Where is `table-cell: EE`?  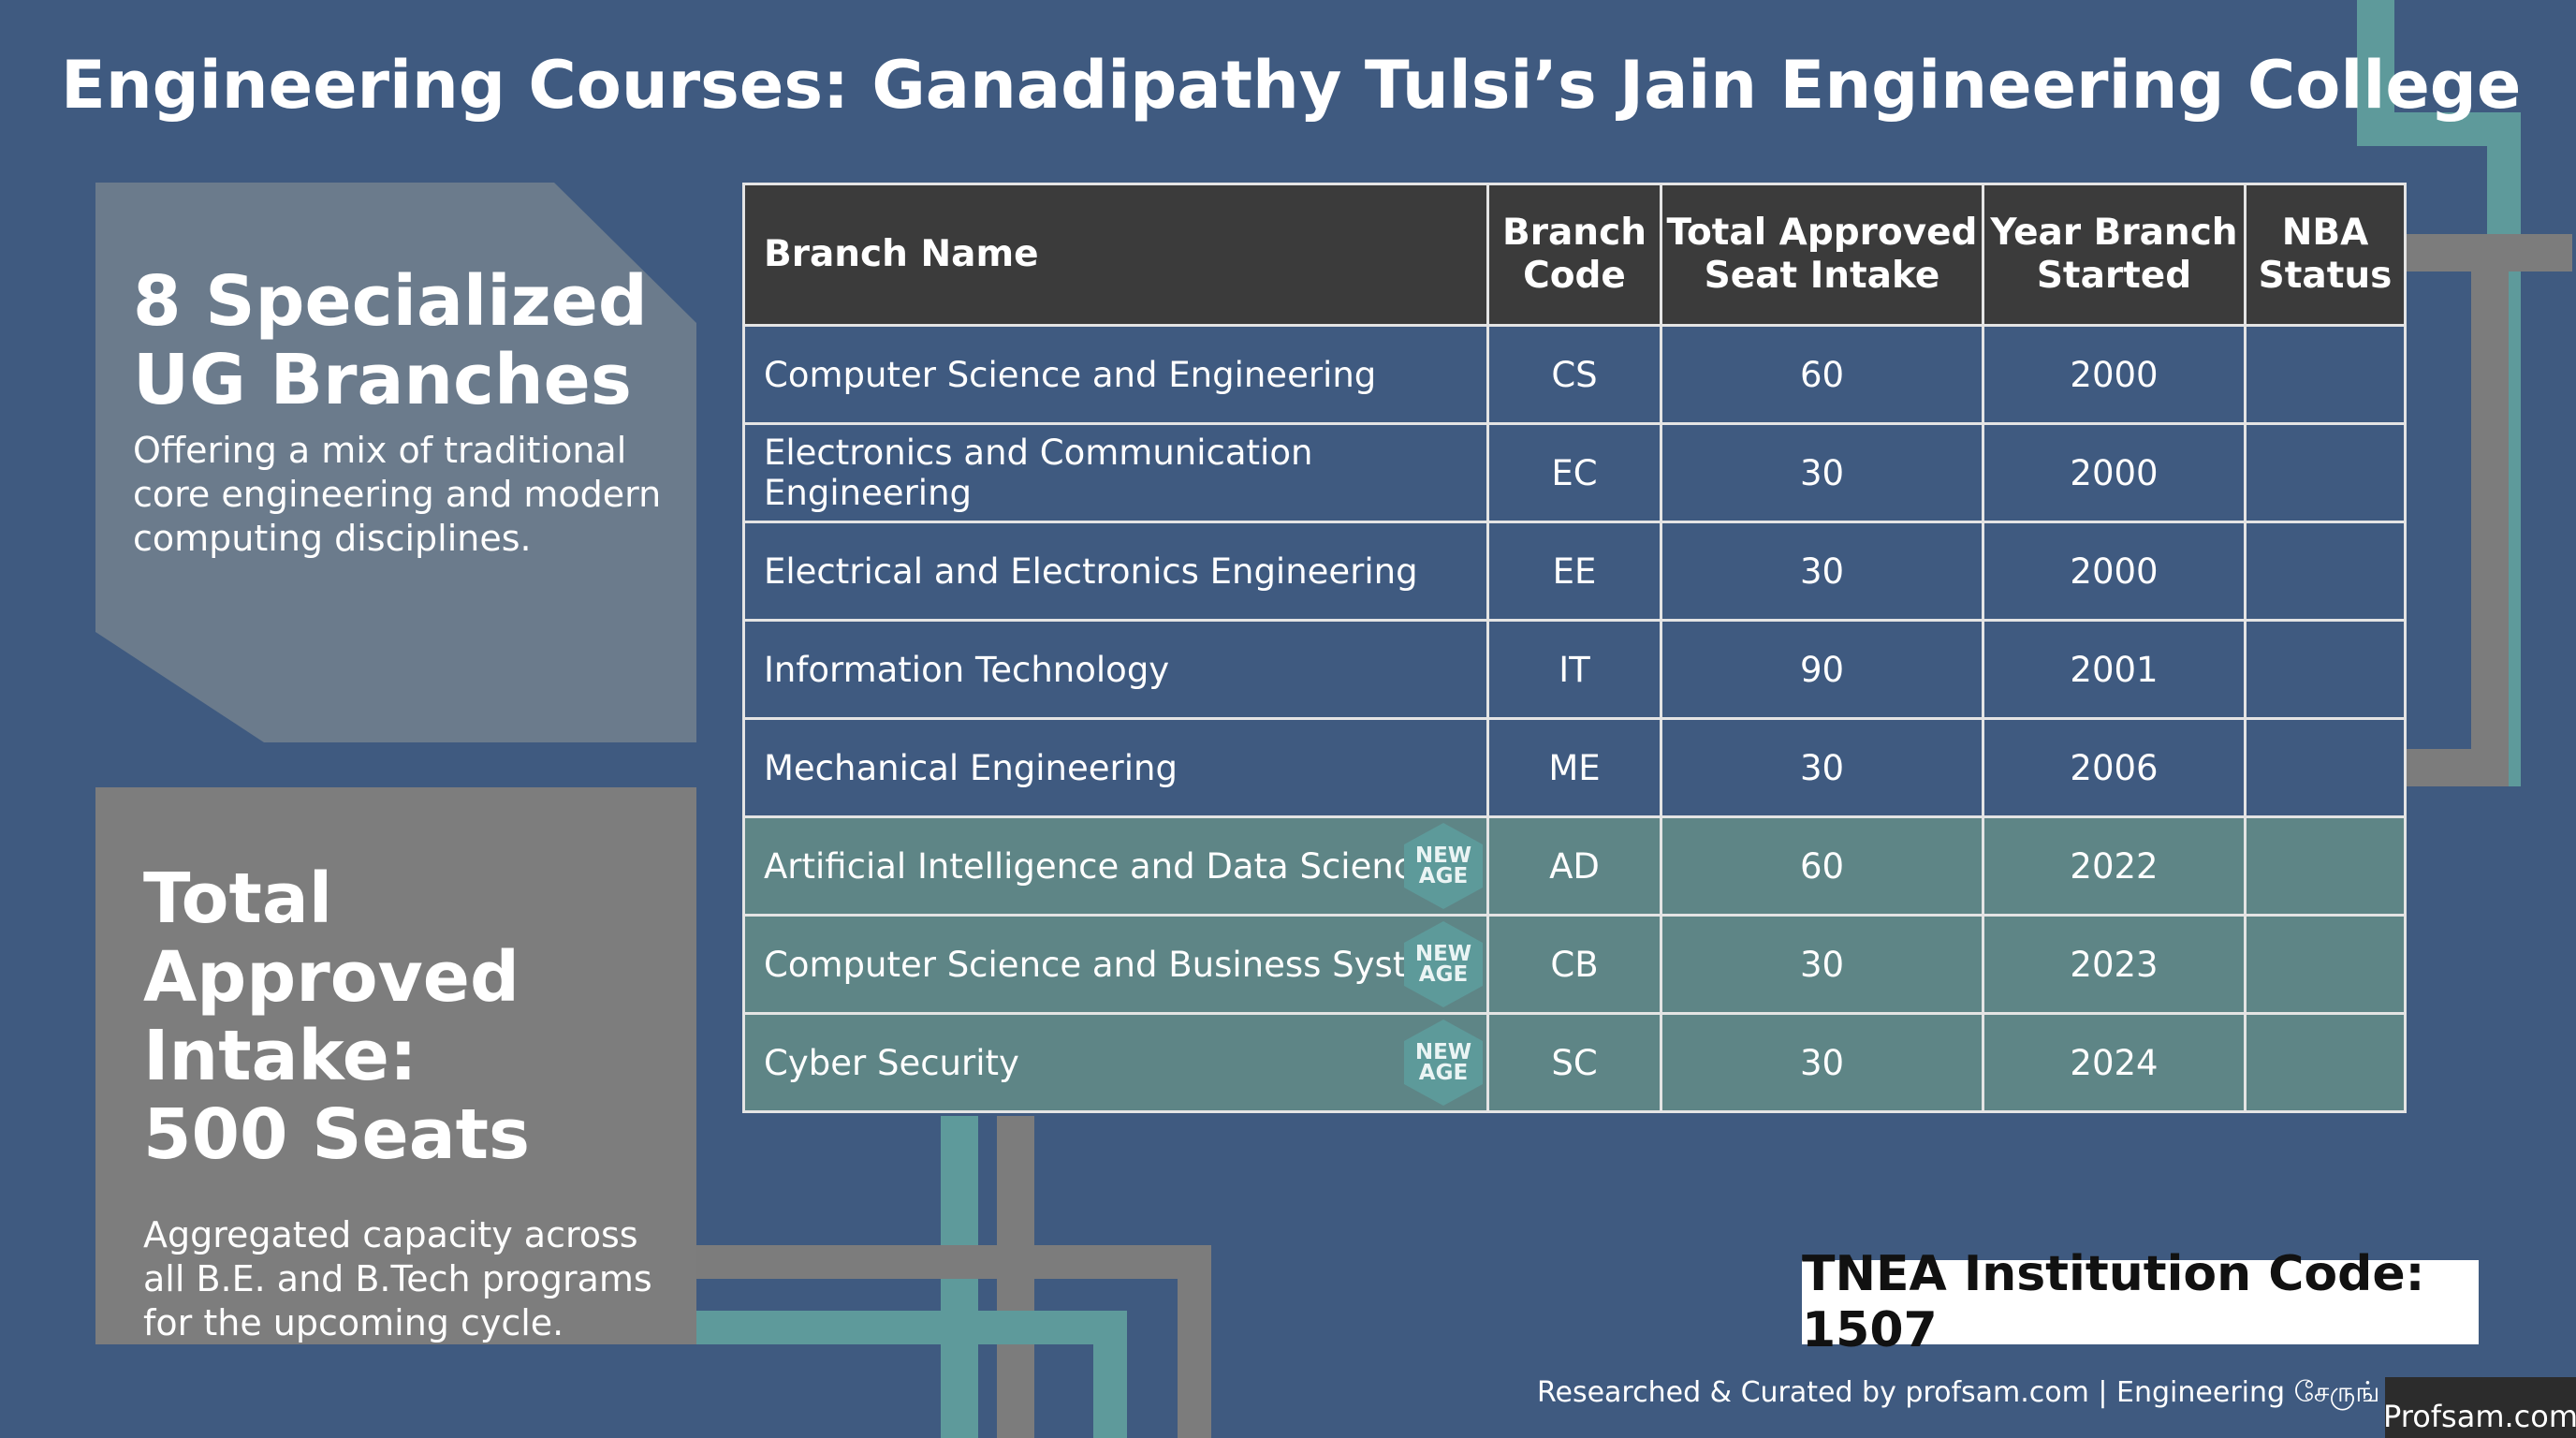 table-cell: EE is located at coordinates (1574, 571).